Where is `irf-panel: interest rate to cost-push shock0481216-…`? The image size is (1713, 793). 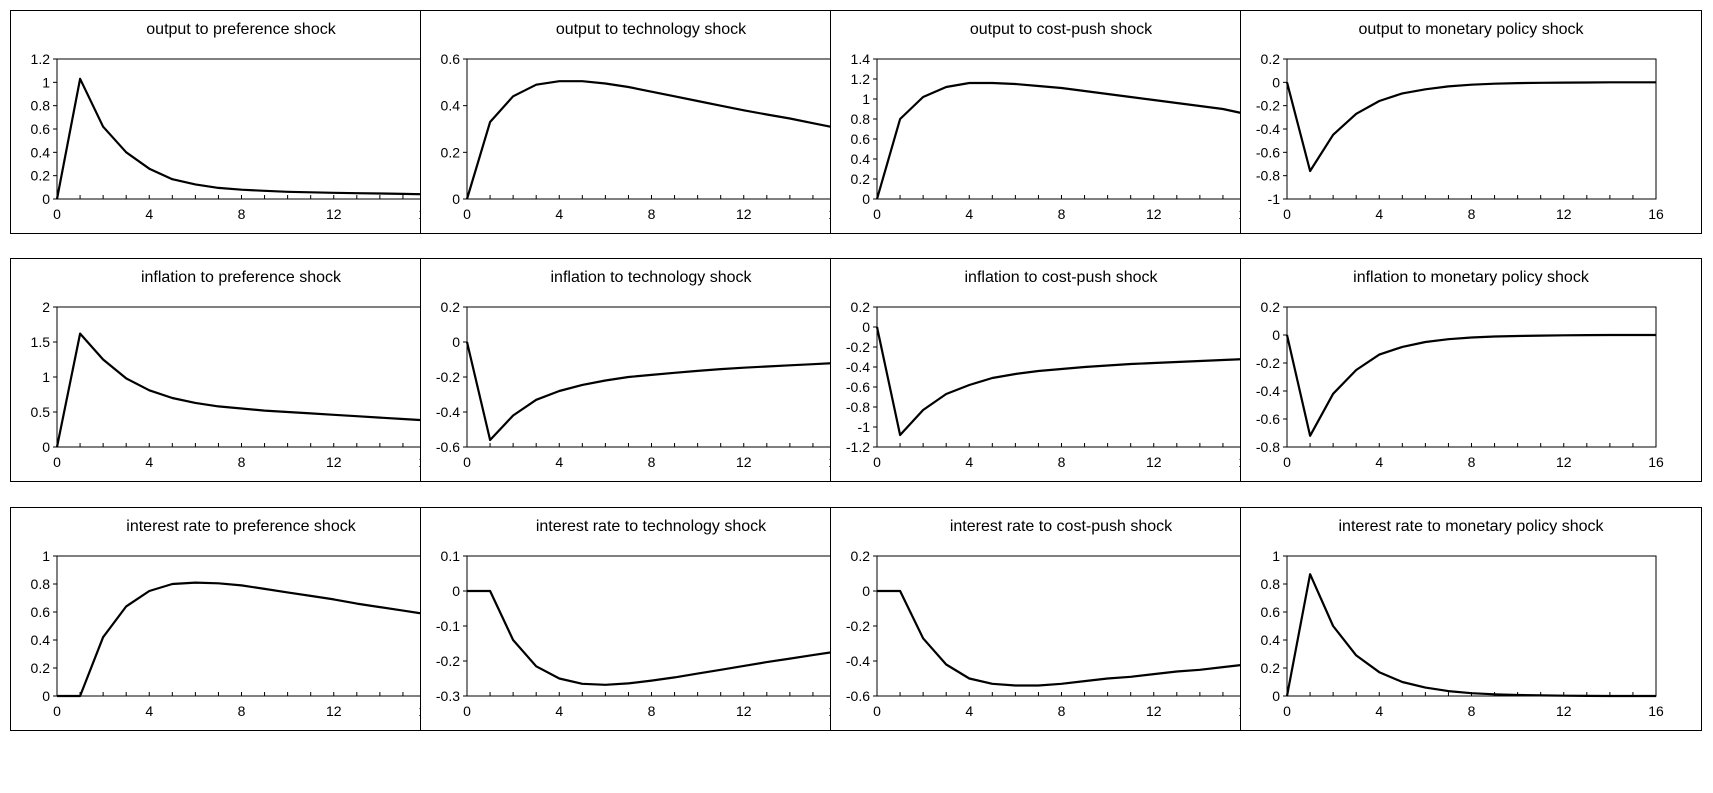
irf-panel: interest rate to cost-push shock0481216-… is located at coordinates (1061, 619).